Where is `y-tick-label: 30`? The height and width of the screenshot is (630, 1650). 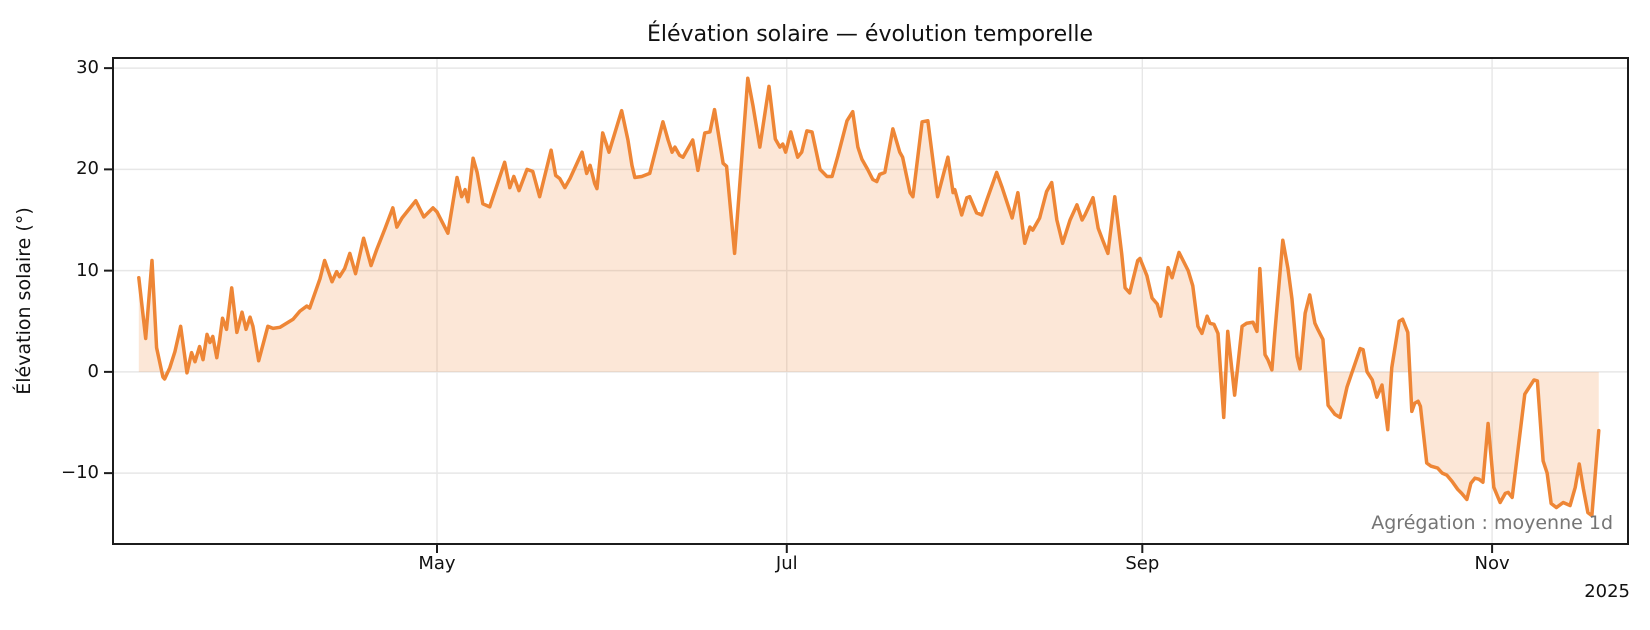 y-tick-label: 30 is located at coordinates (87, 68).